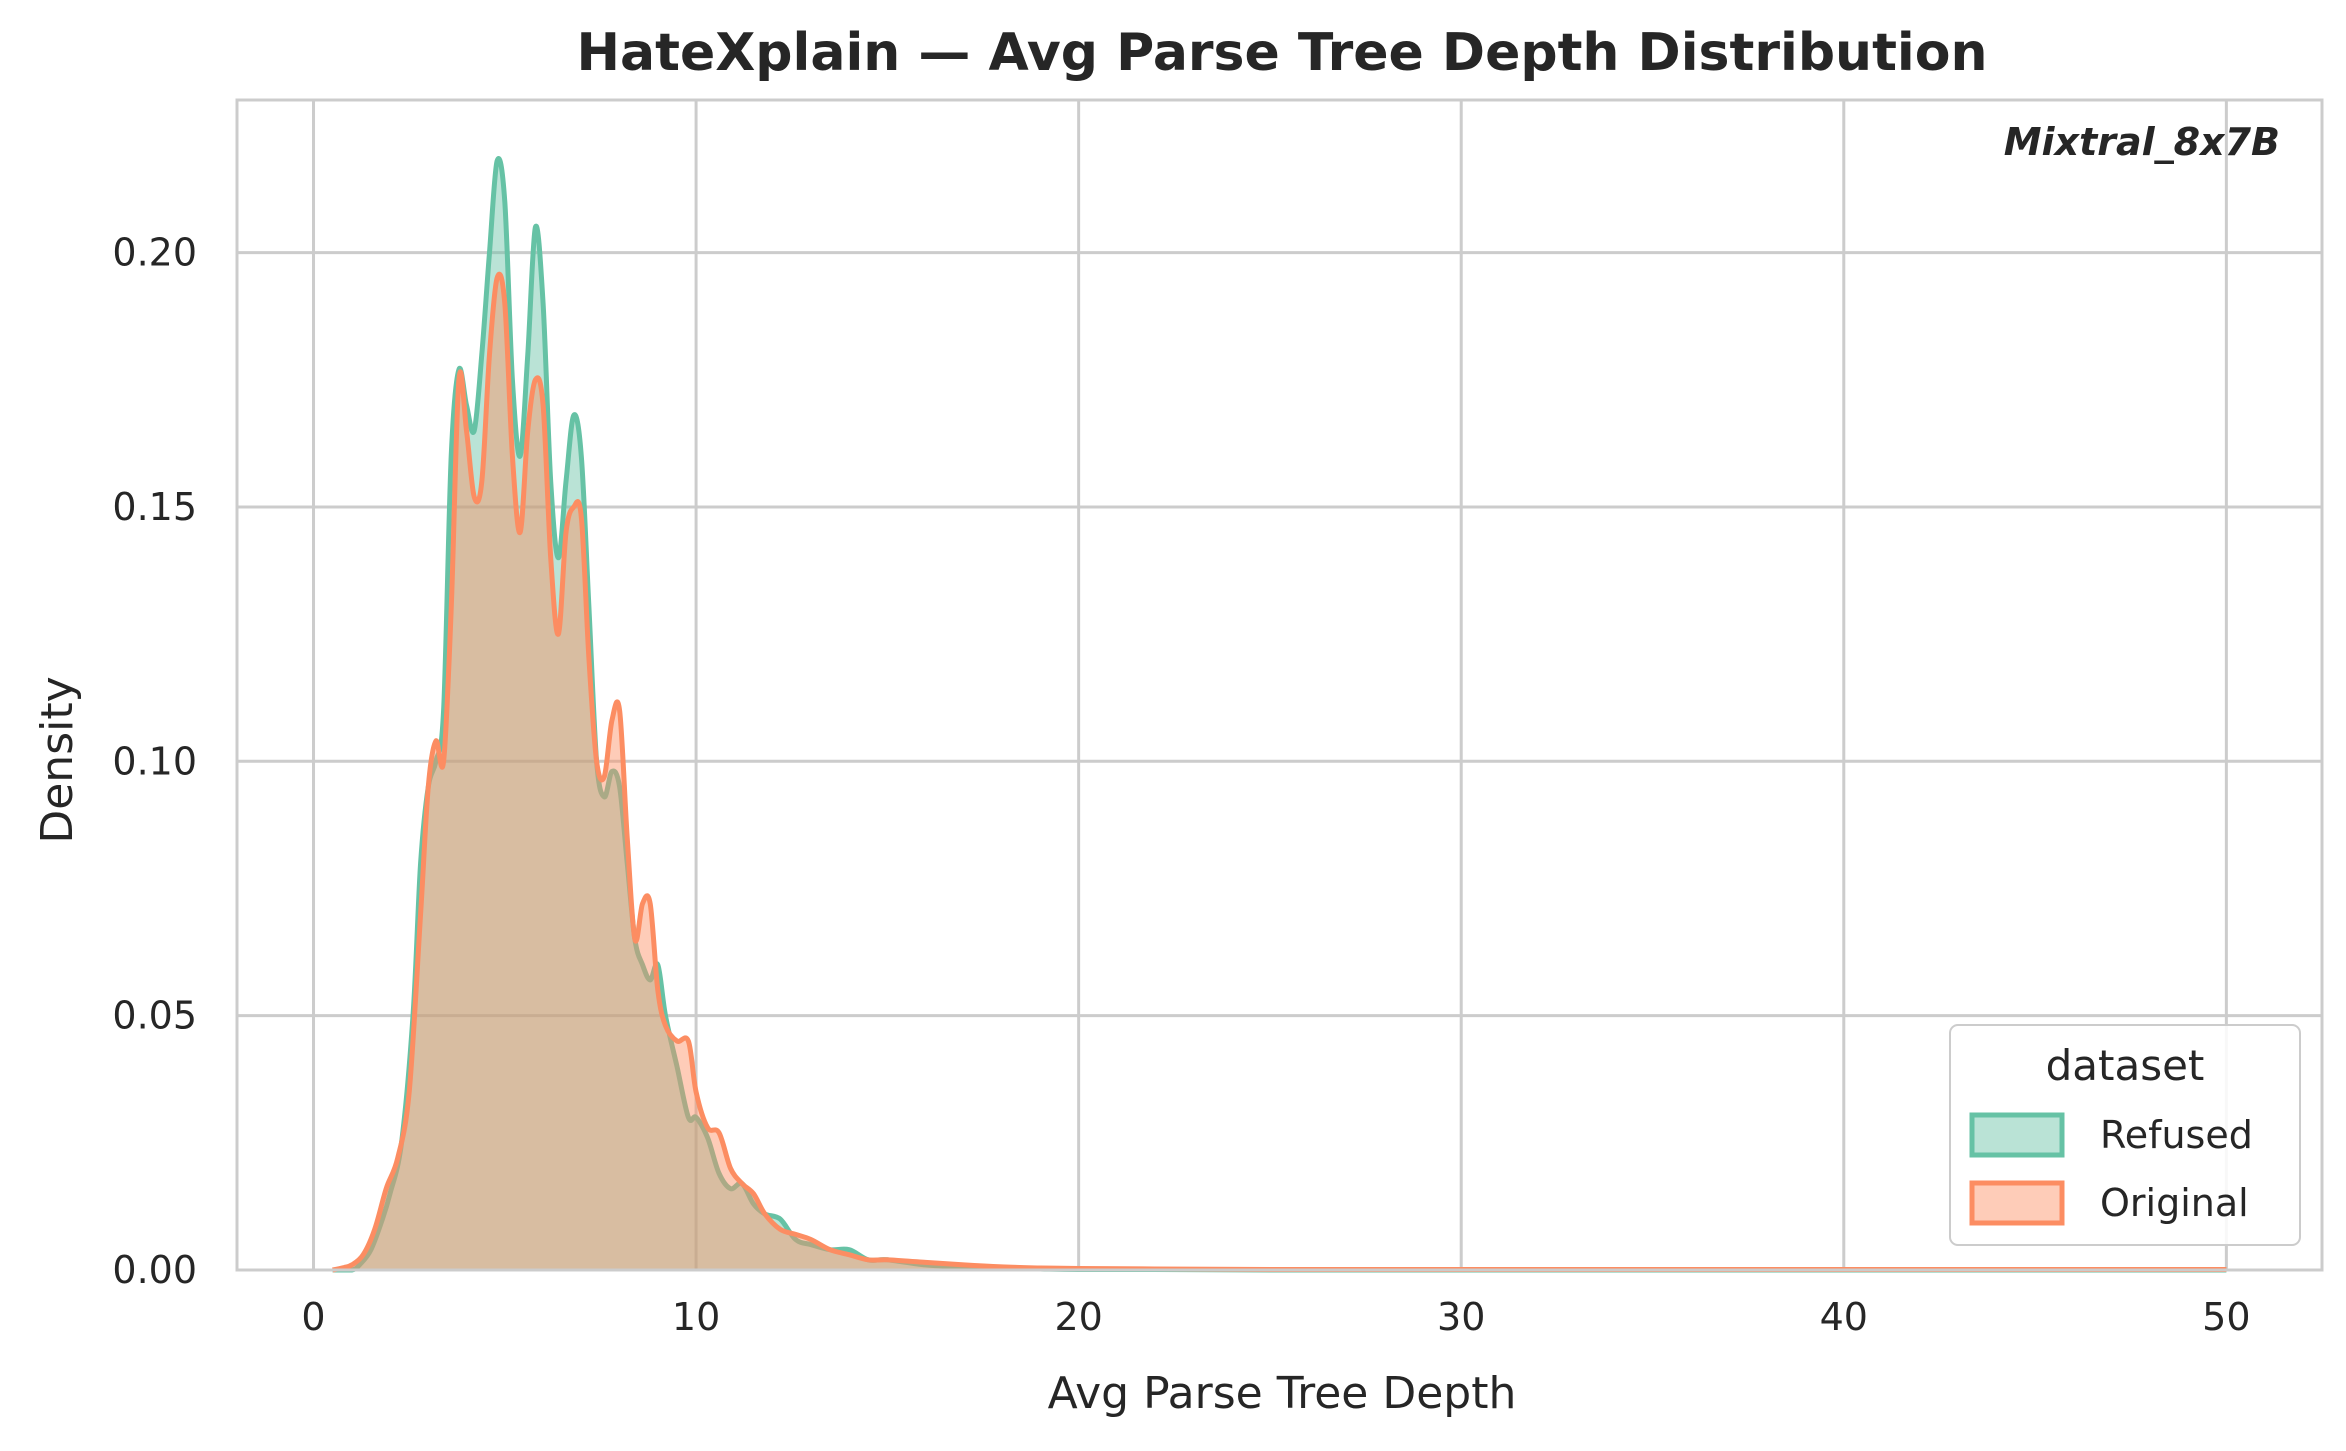  Describe the element at coordinates (154, 1016) in the screenshot. I see `y-tick-label: 0.05` at that location.